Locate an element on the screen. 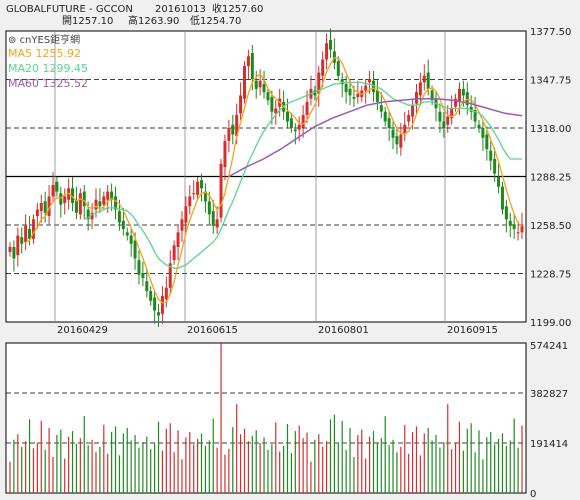 Image resolution: width=580 pixels, height=500 pixels. price-tick-label: 1199.00 is located at coordinates (550, 323).